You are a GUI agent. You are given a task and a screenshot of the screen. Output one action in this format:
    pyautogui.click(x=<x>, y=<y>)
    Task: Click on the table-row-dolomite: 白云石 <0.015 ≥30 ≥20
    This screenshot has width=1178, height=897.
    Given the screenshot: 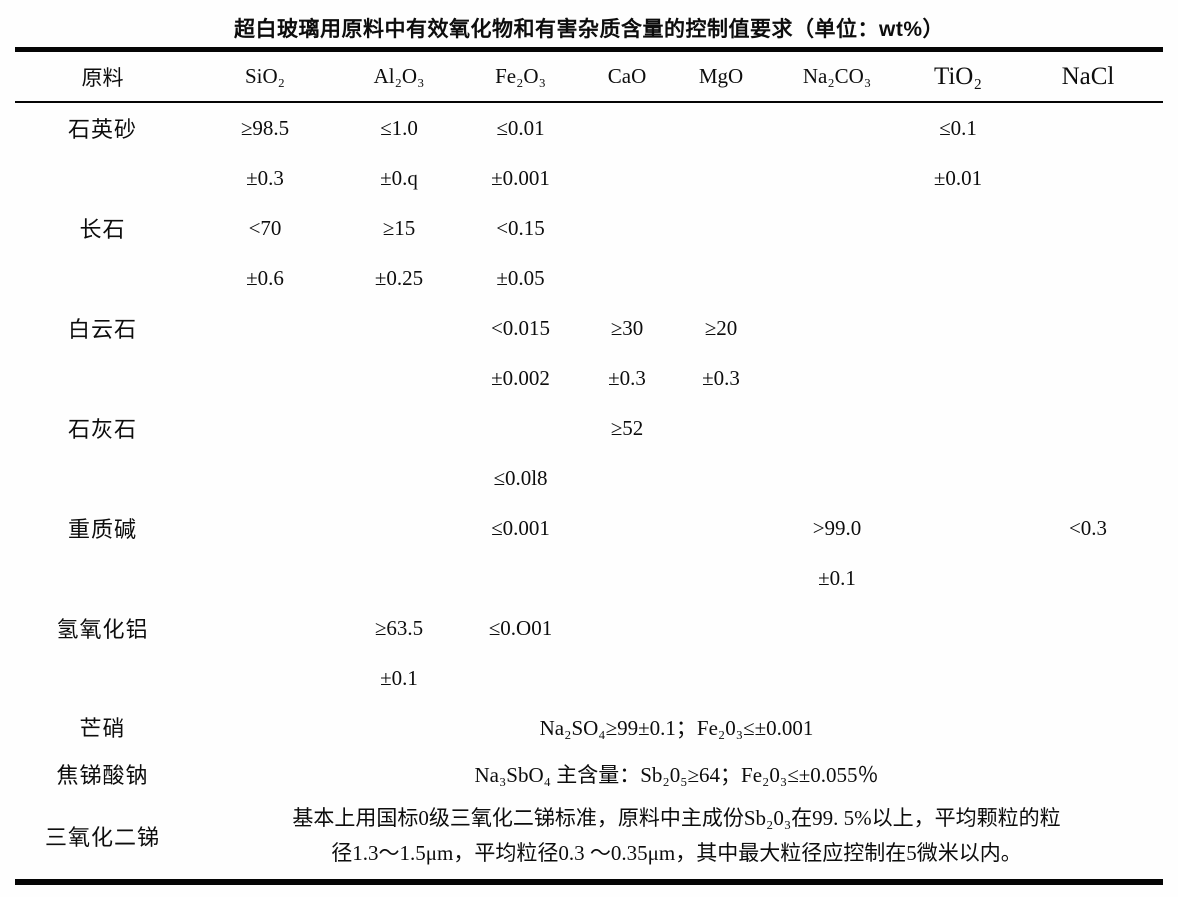 What is the action you would take?
    pyautogui.click(x=589, y=328)
    